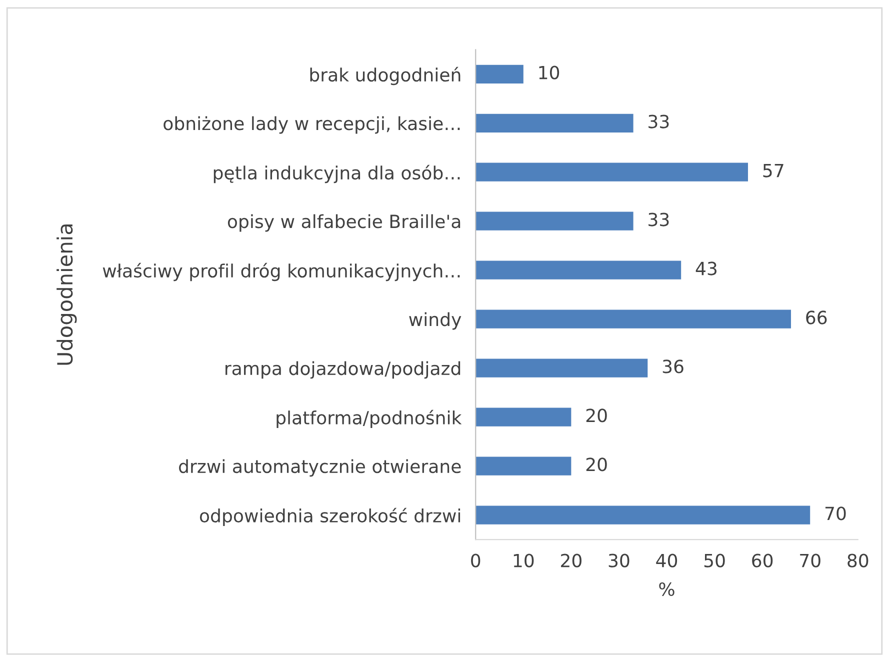 This screenshot has width=889, height=662. I want to click on x-tick-label: 10, so click(524, 561).